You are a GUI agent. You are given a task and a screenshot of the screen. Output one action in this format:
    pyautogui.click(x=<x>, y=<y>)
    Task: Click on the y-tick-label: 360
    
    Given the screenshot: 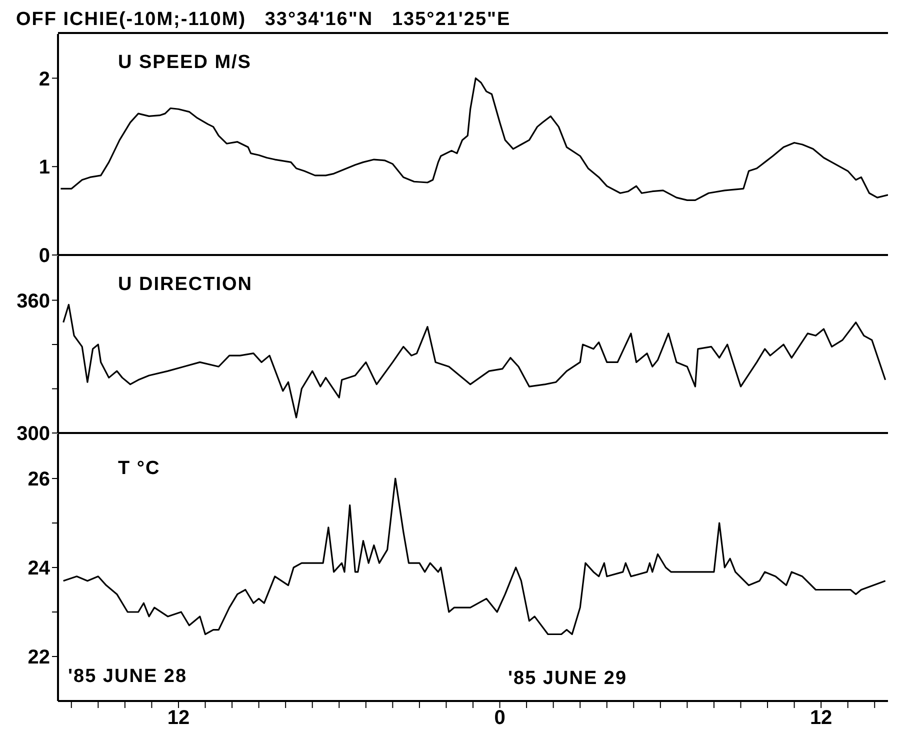 What is the action you would take?
    pyautogui.click(x=33, y=301)
    